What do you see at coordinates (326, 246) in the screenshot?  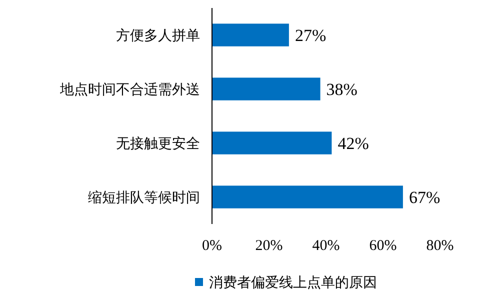 I see `x-tick-label: 40%` at bounding box center [326, 246].